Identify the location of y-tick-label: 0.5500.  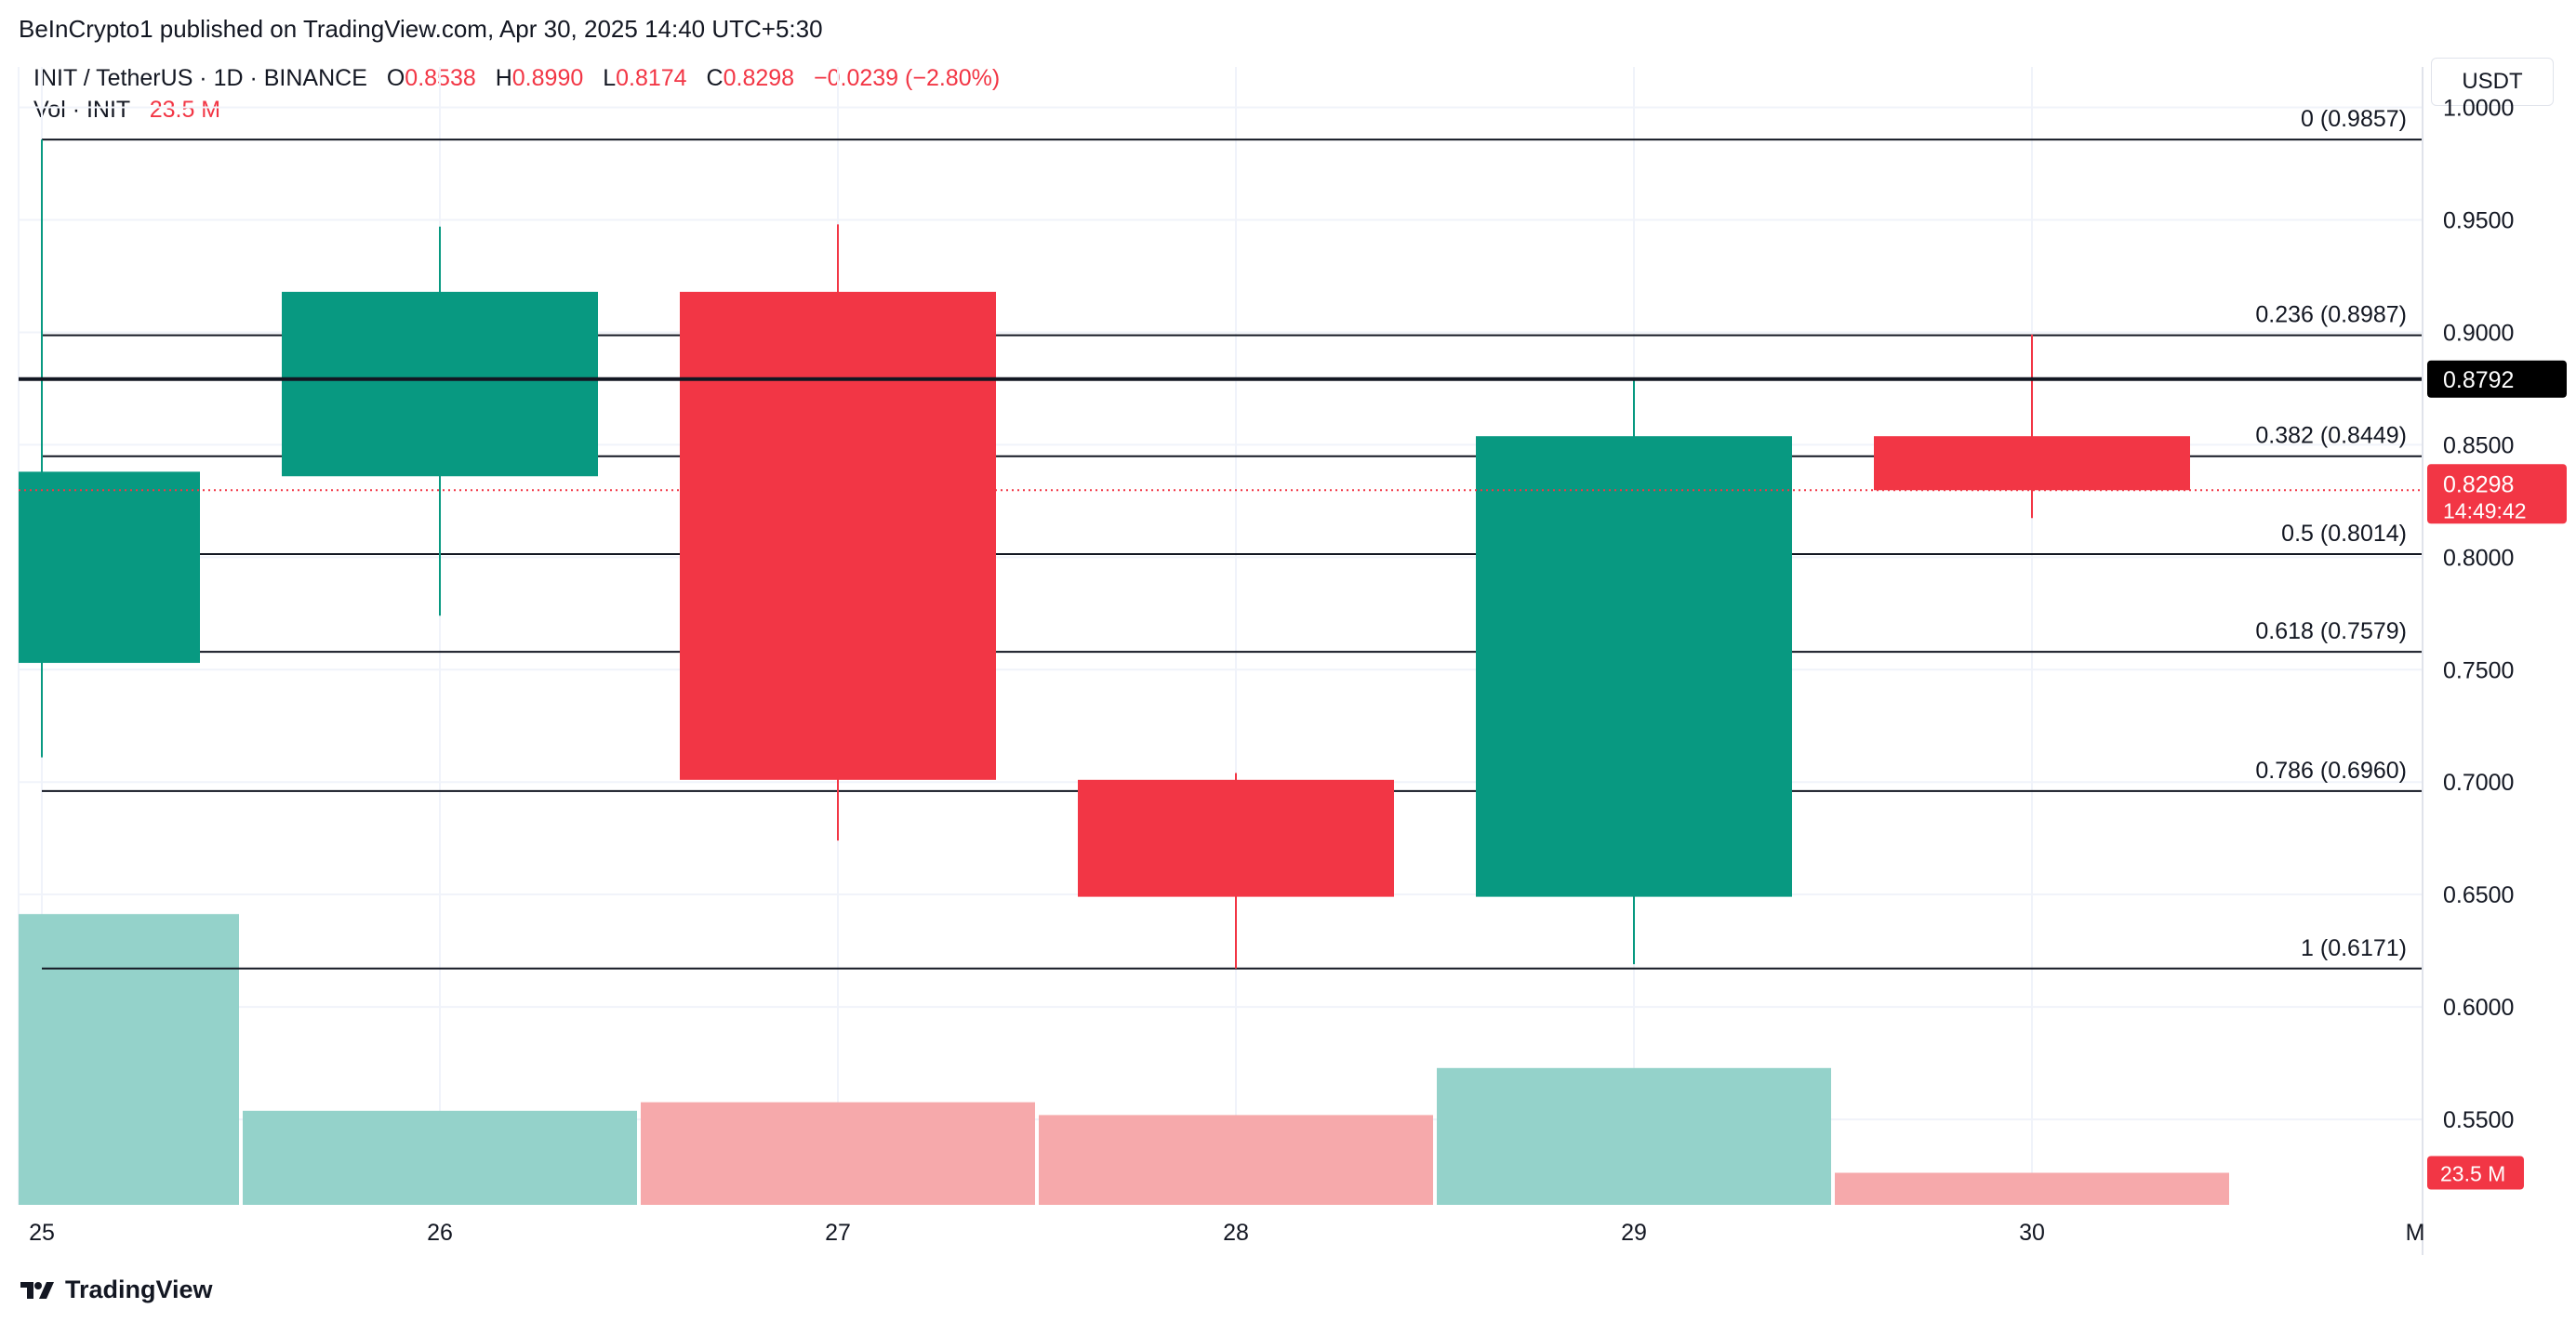
(2478, 1120).